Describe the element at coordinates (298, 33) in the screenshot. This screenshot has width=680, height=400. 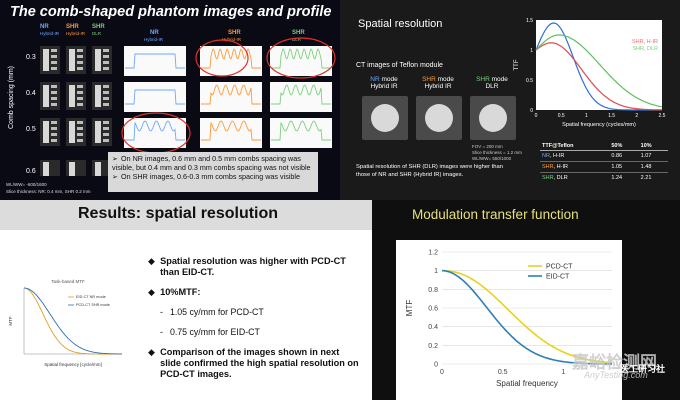
I see `plot-head-dlr: SHR` at that location.